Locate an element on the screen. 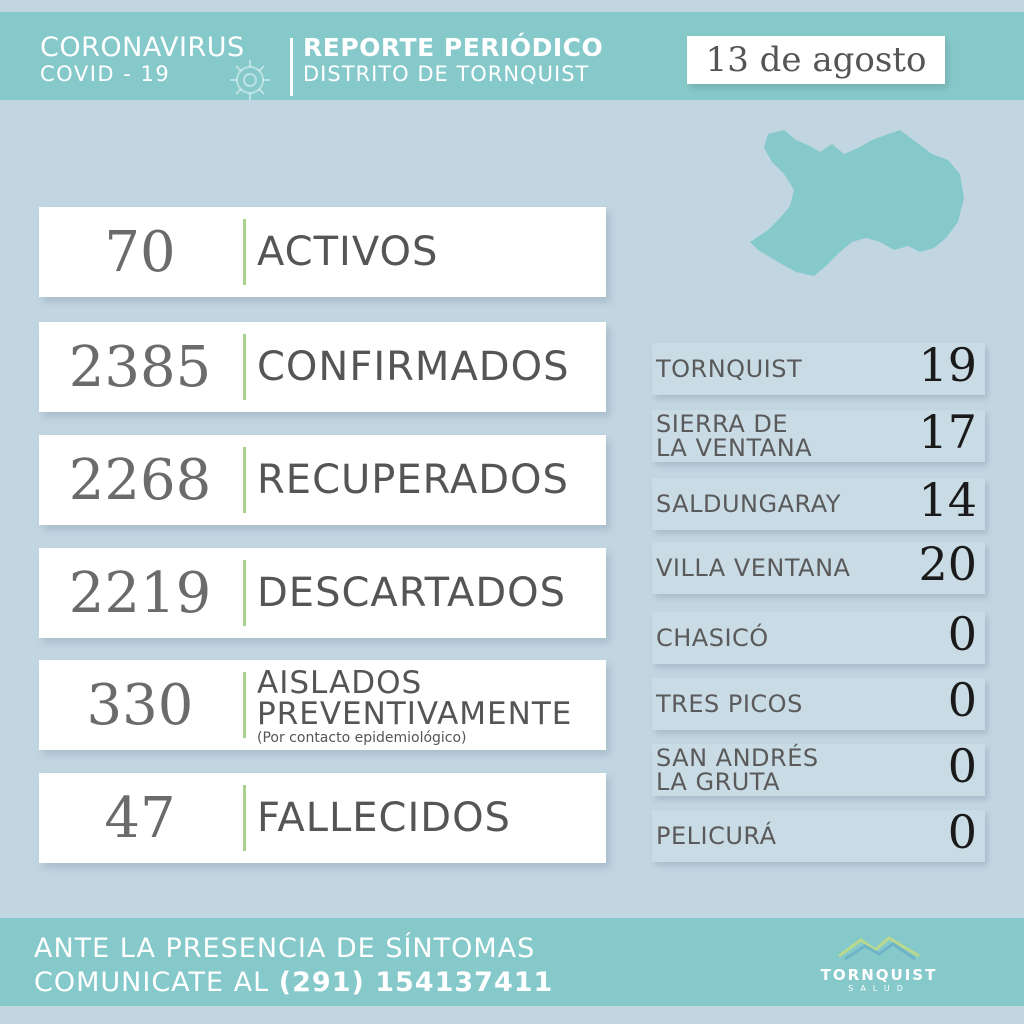  stat-label-fallecidos: FALLECIDOS is located at coordinates (384, 818).